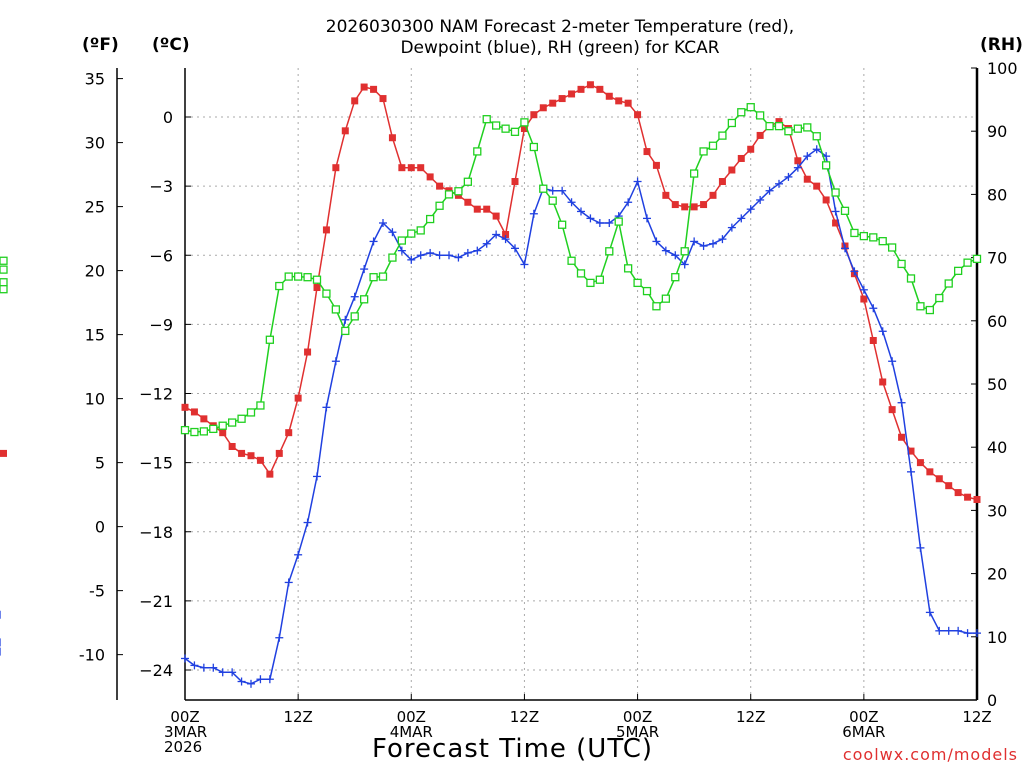  I want to click on fahrenheit-tick-label: 35, so click(95, 79).